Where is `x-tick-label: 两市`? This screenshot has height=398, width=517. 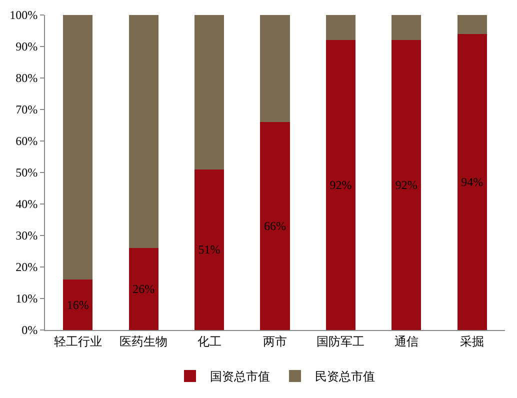
x-tick-label: 两市 is located at coordinates (275, 341).